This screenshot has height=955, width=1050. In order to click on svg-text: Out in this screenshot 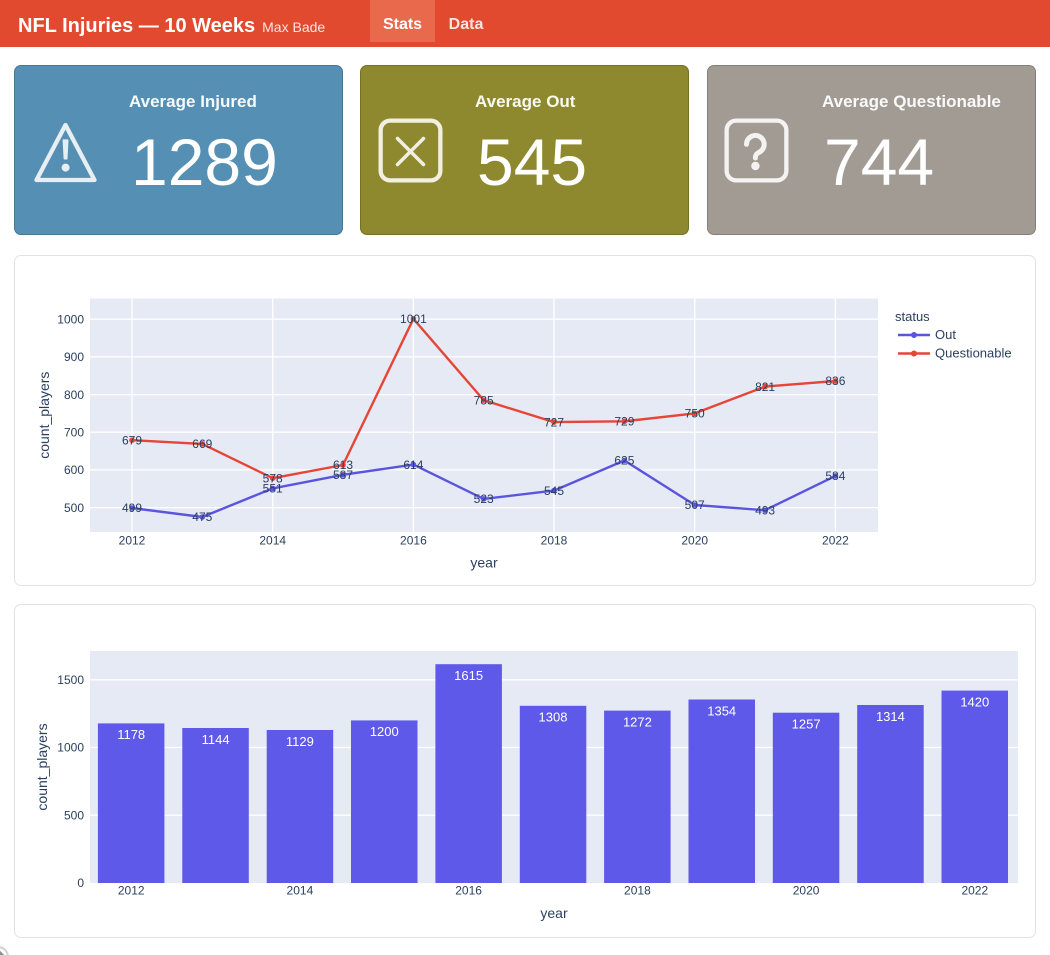, I will do `click(945, 334)`.